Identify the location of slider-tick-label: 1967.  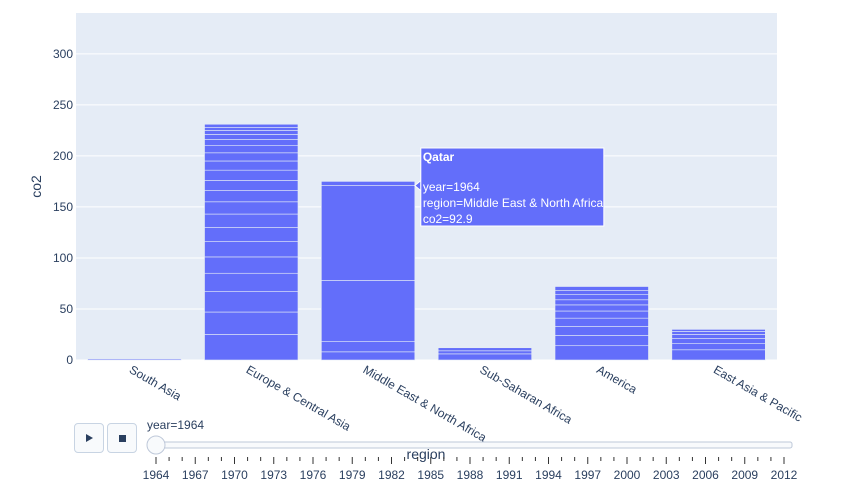
(195, 475).